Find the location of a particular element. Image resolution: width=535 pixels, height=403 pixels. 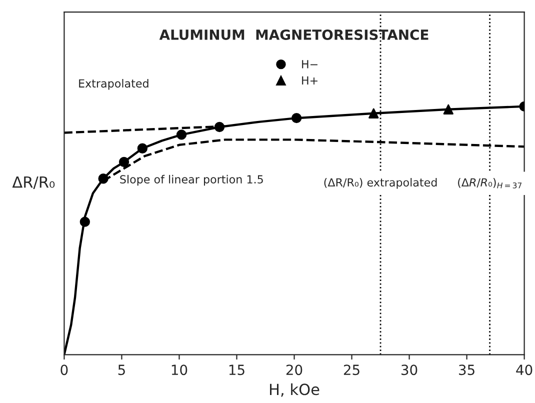

x-tick-label: 20 is located at coordinates (294, 370).